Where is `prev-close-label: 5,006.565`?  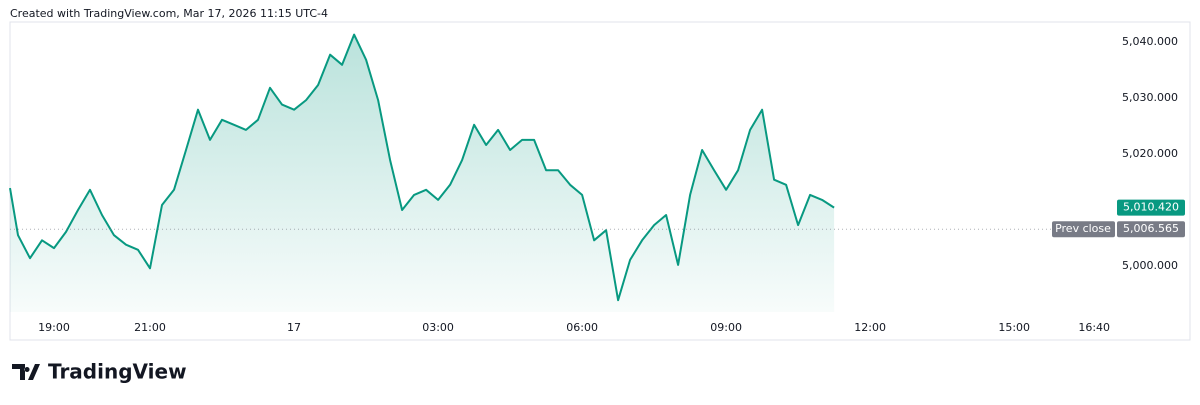
prev-close-label: 5,006.565 is located at coordinates (1151, 228).